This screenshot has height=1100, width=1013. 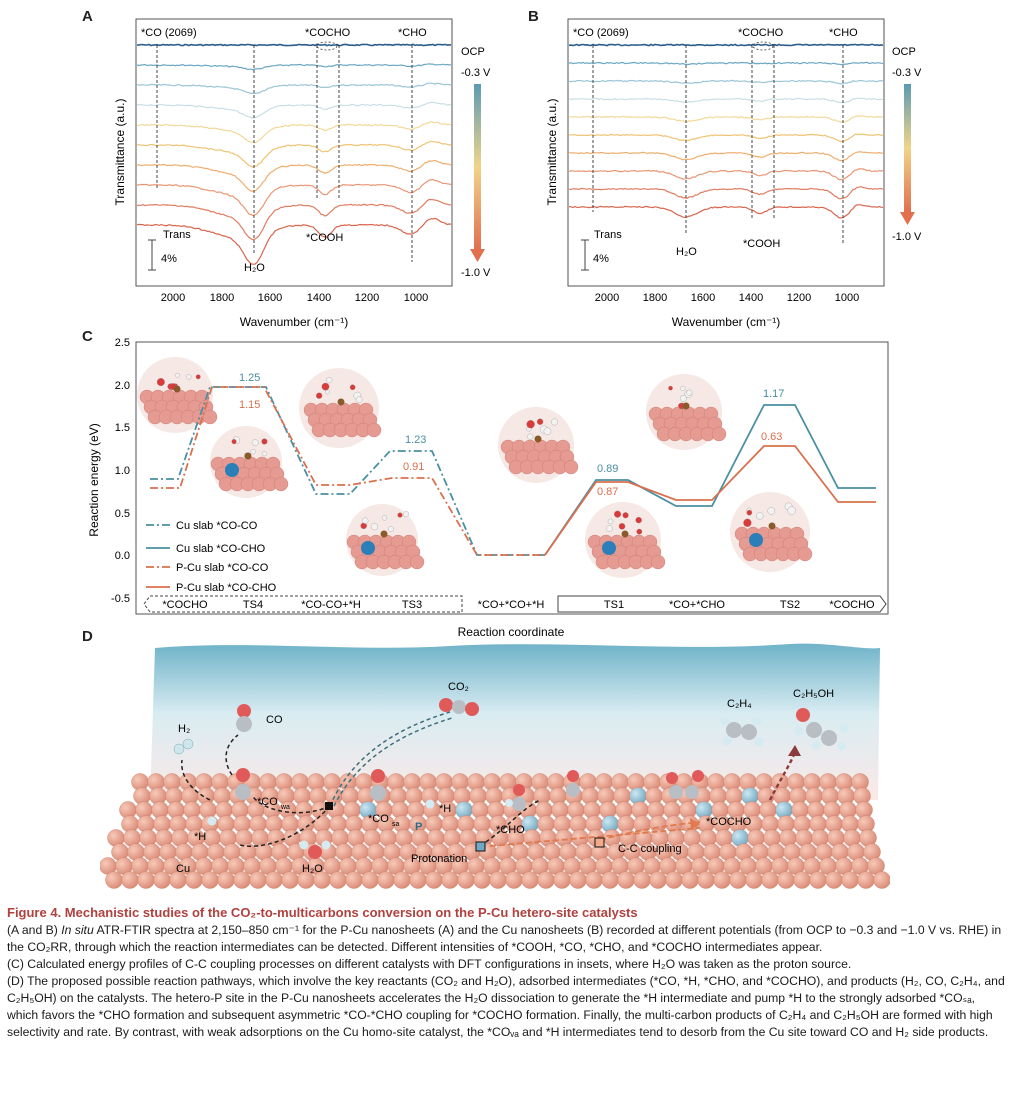 What do you see at coordinates (614, 605) in the screenshot?
I see `state-label: TS1` at bounding box center [614, 605].